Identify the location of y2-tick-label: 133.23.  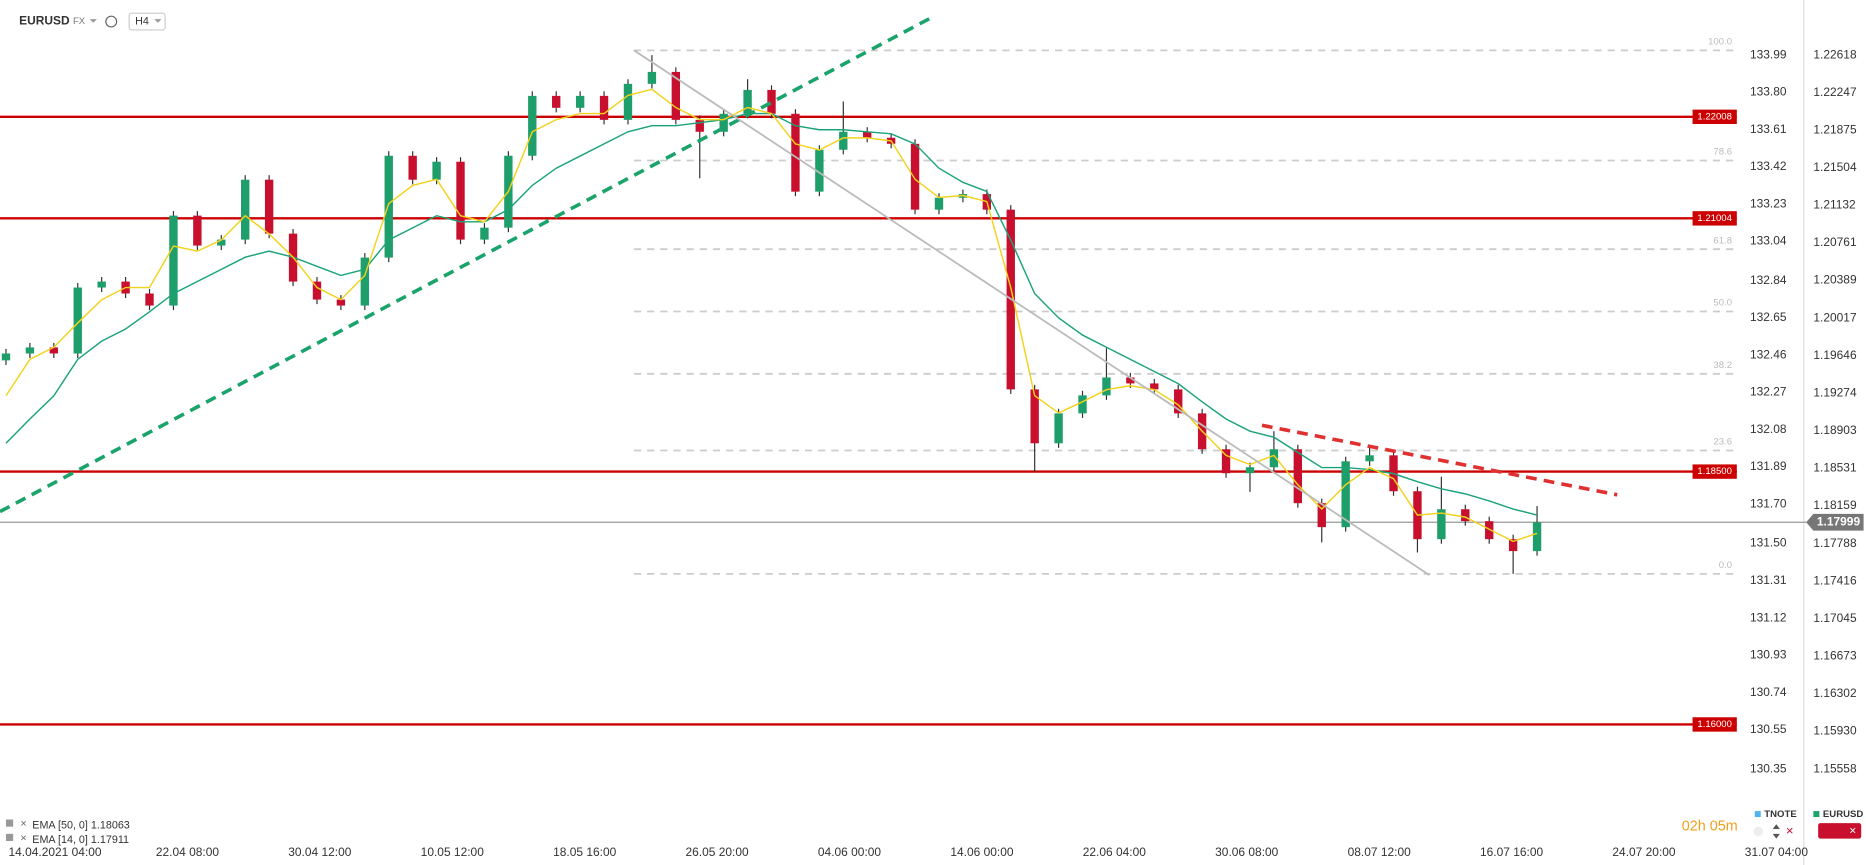
(1768, 203).